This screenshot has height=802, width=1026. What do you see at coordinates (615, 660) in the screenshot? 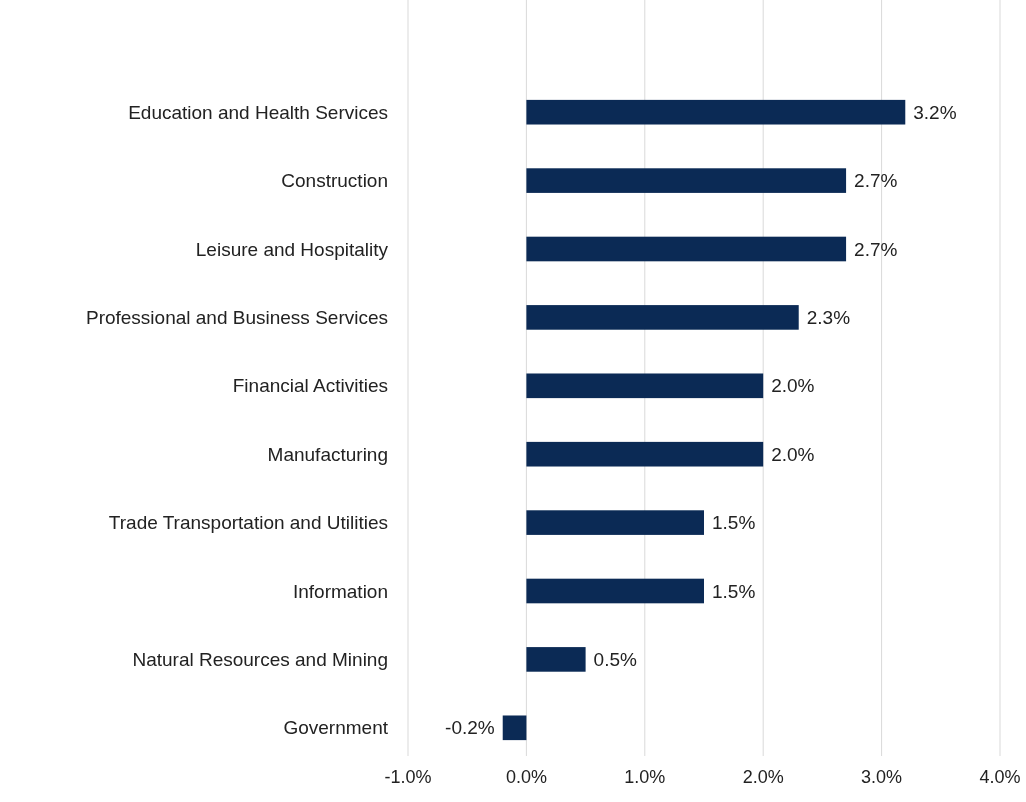
I see `data-label: 0.5%` at bounding box center [615, 660].